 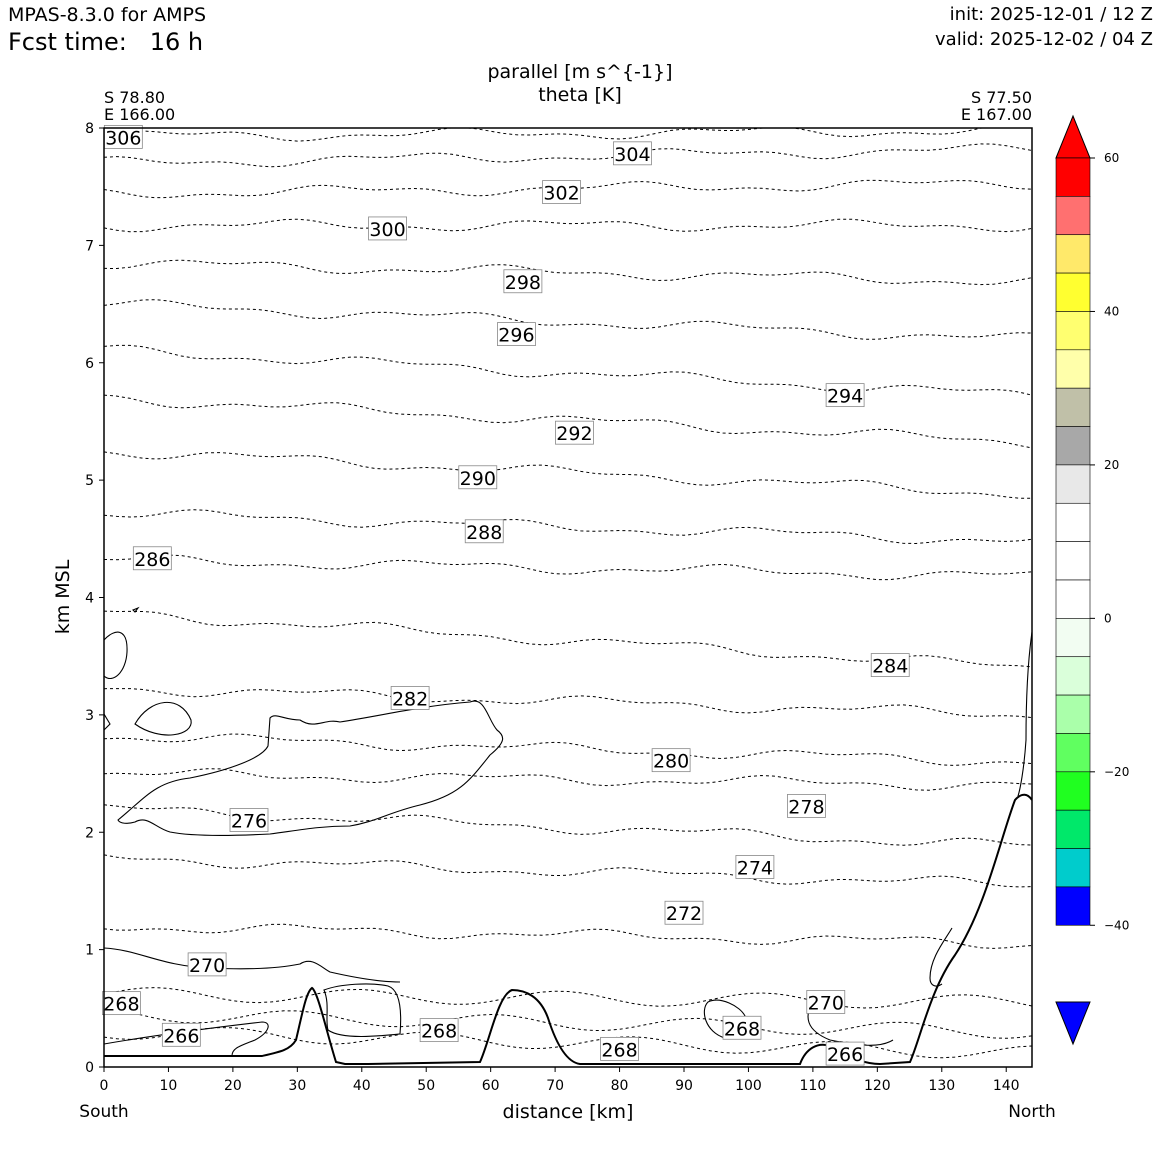 I want to click on theta-label: 280, so click(x=671, y=760).